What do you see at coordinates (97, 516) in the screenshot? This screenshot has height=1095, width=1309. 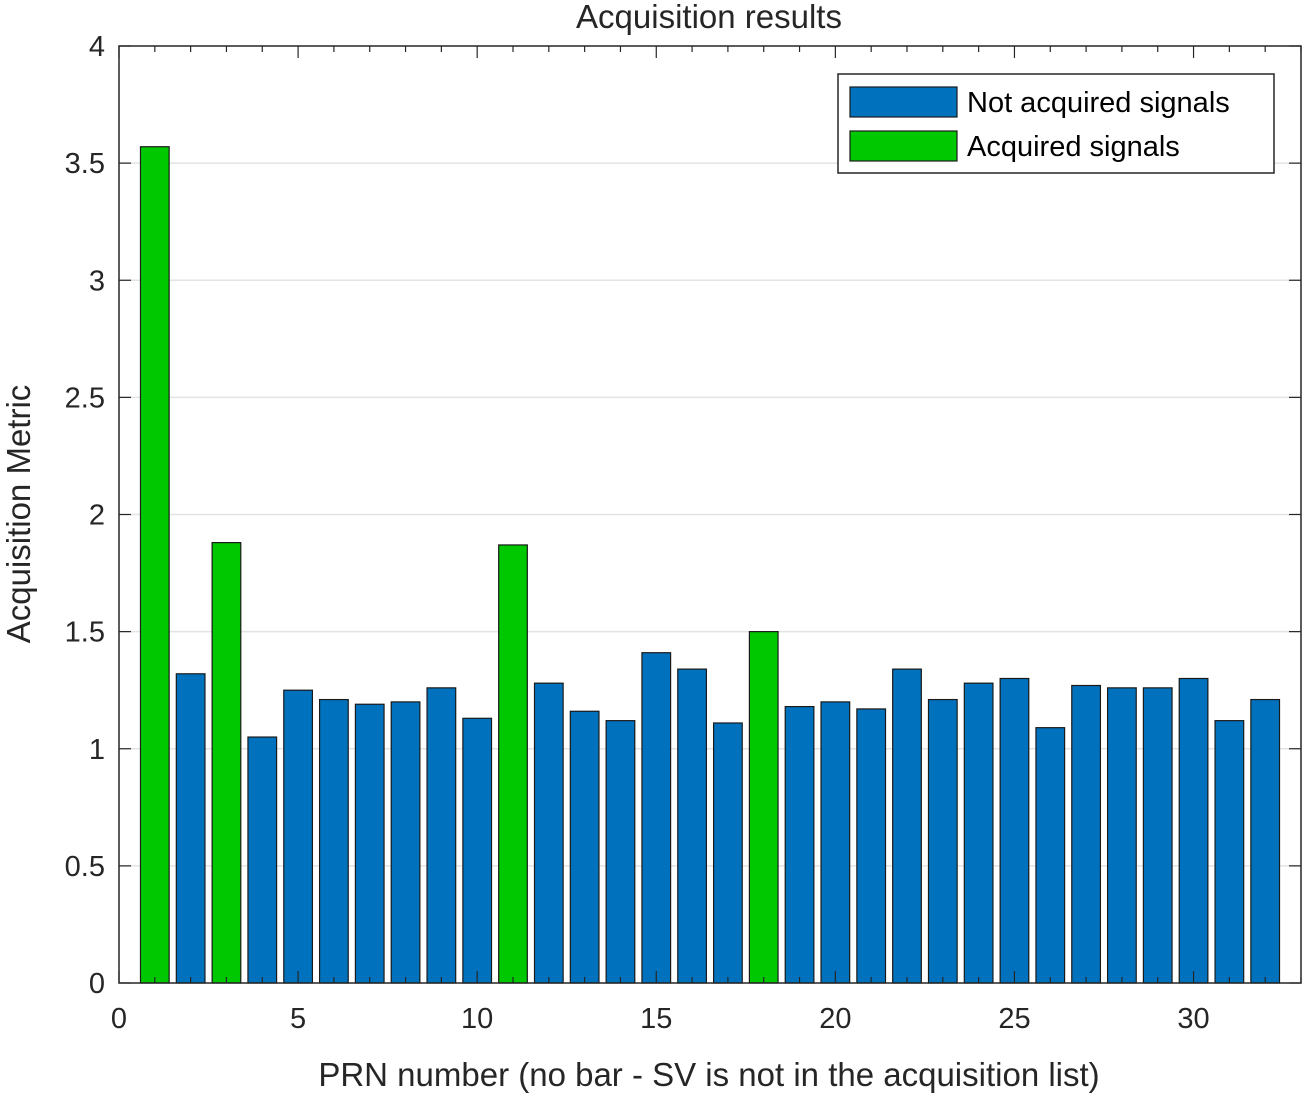 I see `y-tick-label: 2` at bounding box center [97, 516].